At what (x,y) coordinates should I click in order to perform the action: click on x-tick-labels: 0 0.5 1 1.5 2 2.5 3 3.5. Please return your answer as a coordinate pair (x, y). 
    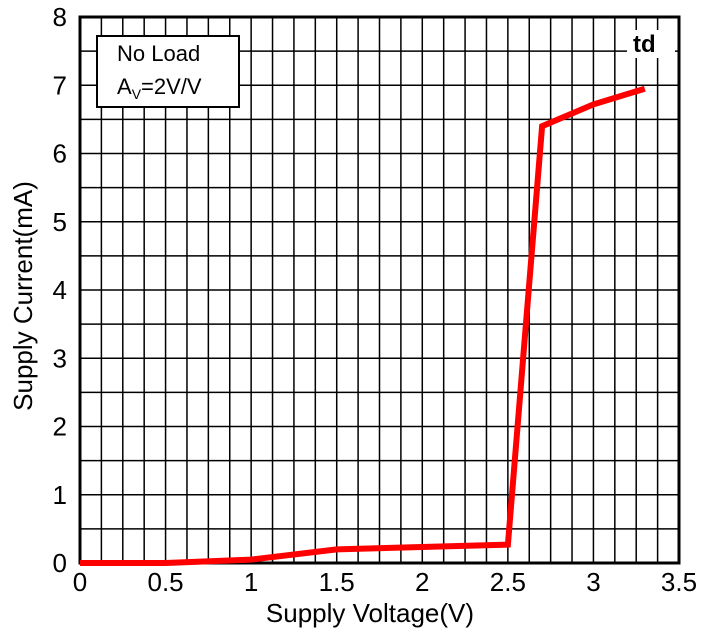
    Looking at the image, I should click on (385, 582).